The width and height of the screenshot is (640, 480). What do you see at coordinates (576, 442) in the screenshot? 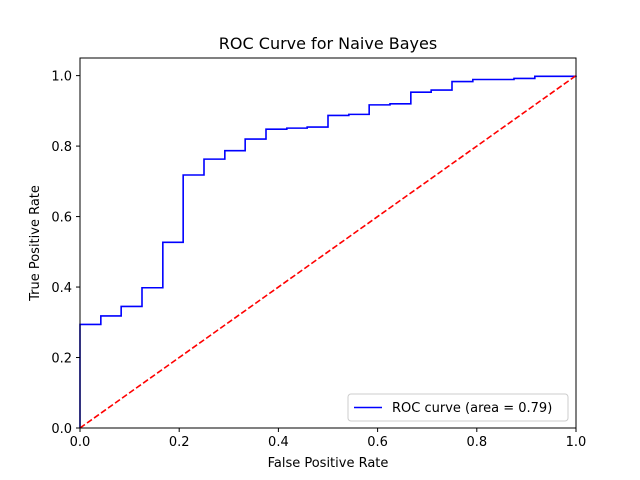
I see `x-tick-label: 1.0` at bounding box center [576, 442].